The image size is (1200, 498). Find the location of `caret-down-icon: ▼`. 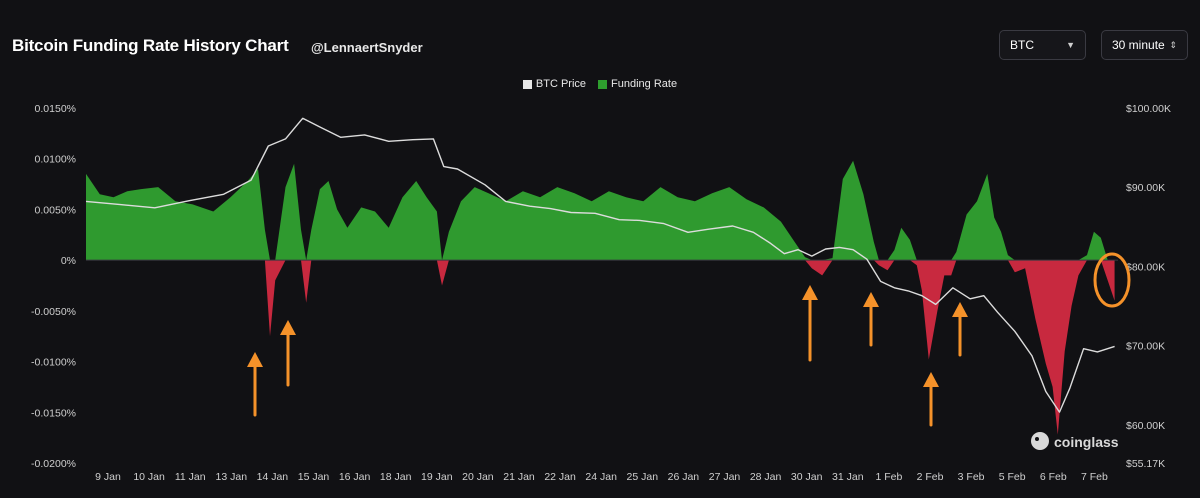

caret-down-icon: ▼ is located at coordinates (1070, 45).